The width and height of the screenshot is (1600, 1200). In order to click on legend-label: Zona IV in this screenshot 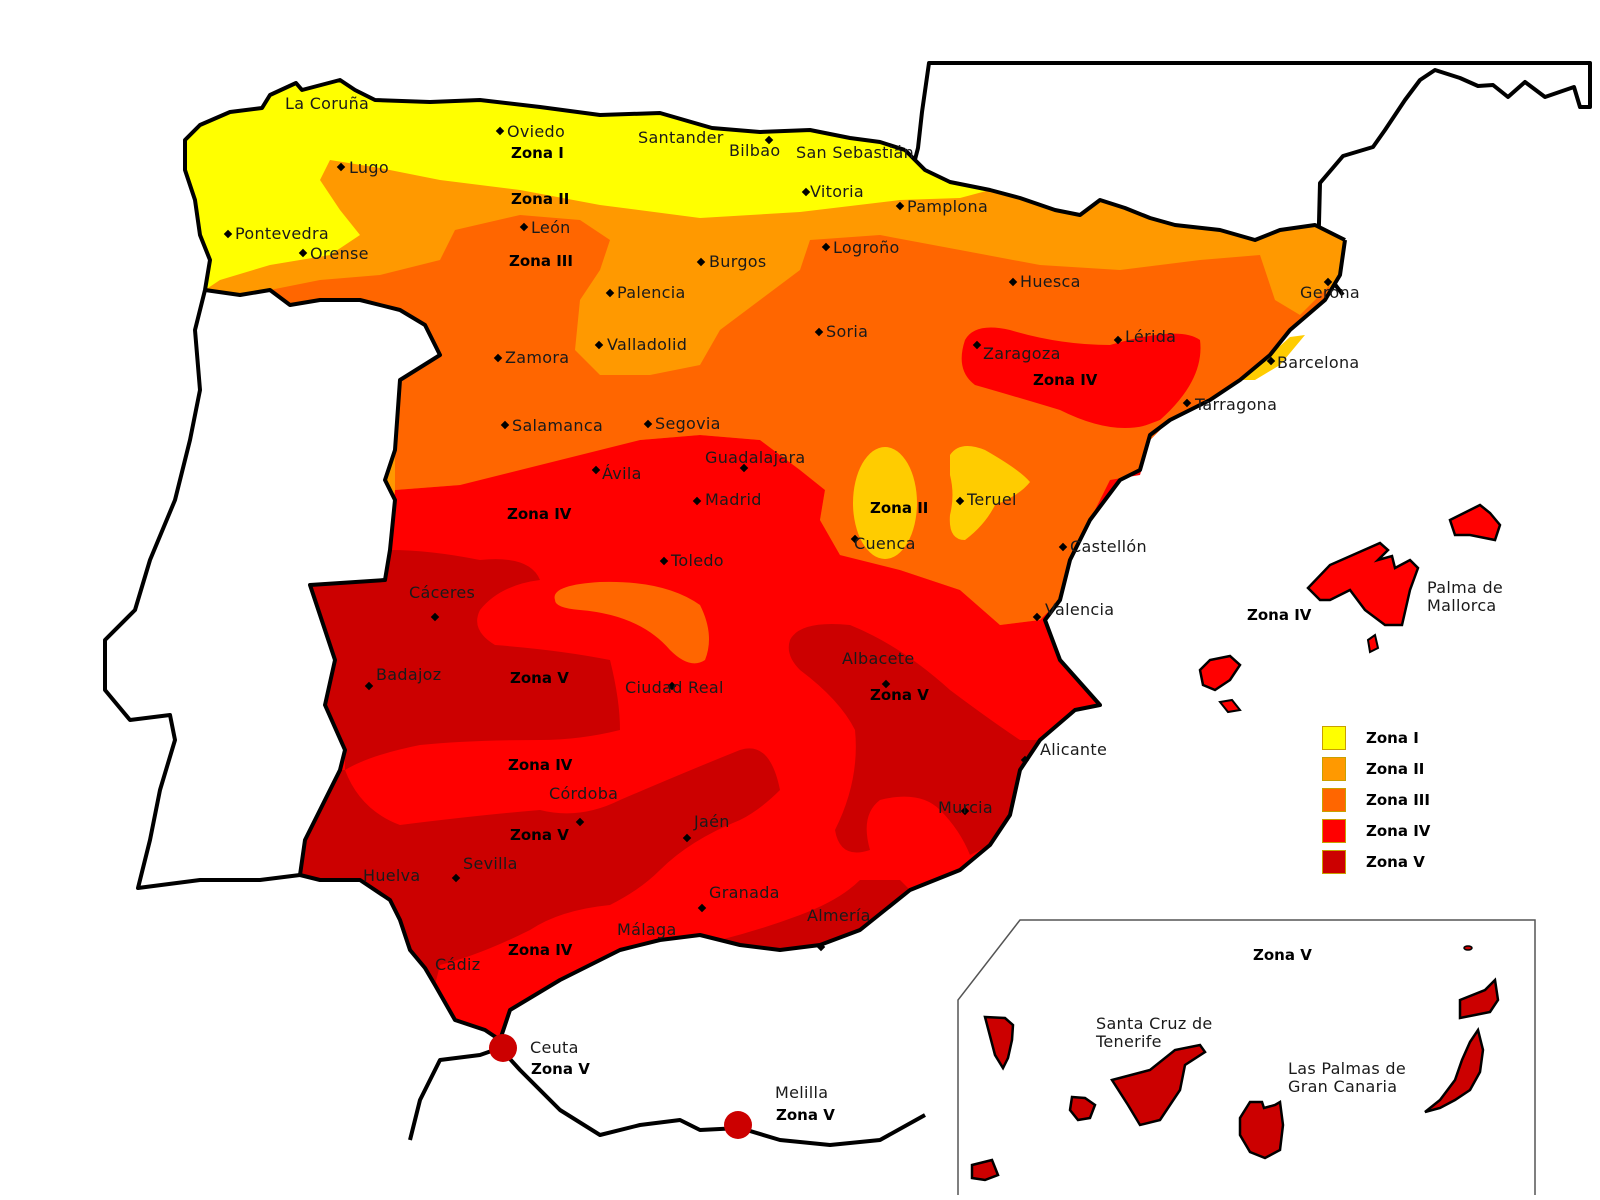, I will do `click(1398, 830)`.